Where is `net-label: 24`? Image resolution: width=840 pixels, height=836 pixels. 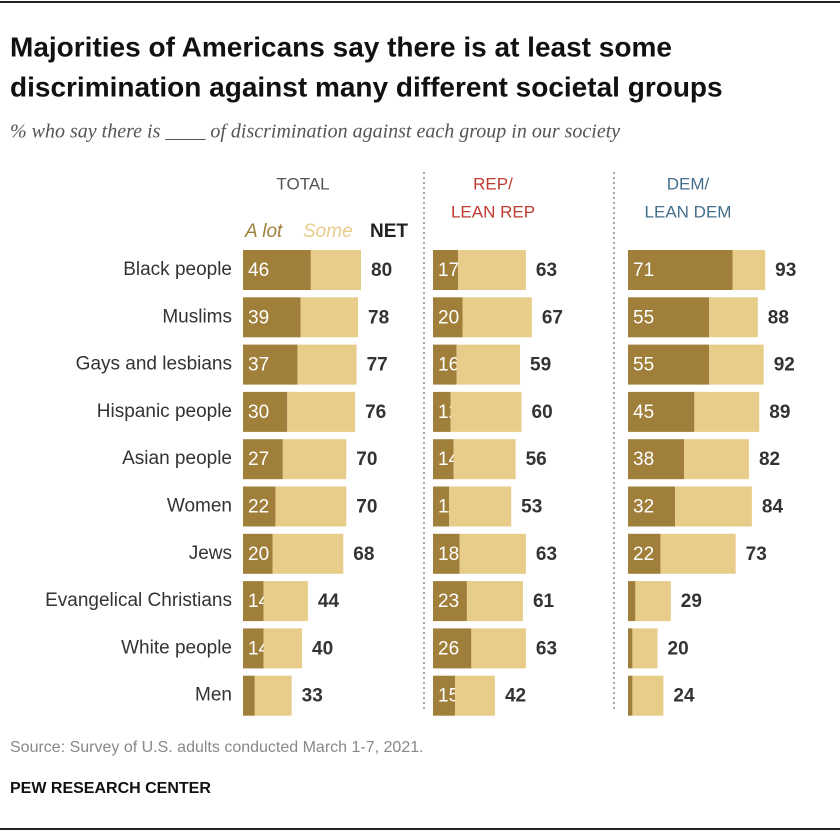 net-label: 24 is located at coordinates (684, 696).